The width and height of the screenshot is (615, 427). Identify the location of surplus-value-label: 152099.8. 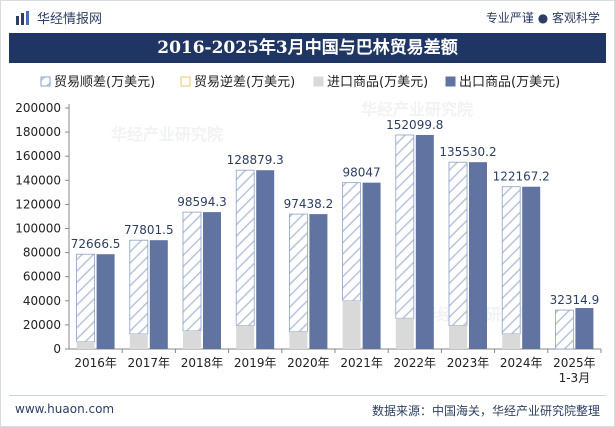
(414, 125).